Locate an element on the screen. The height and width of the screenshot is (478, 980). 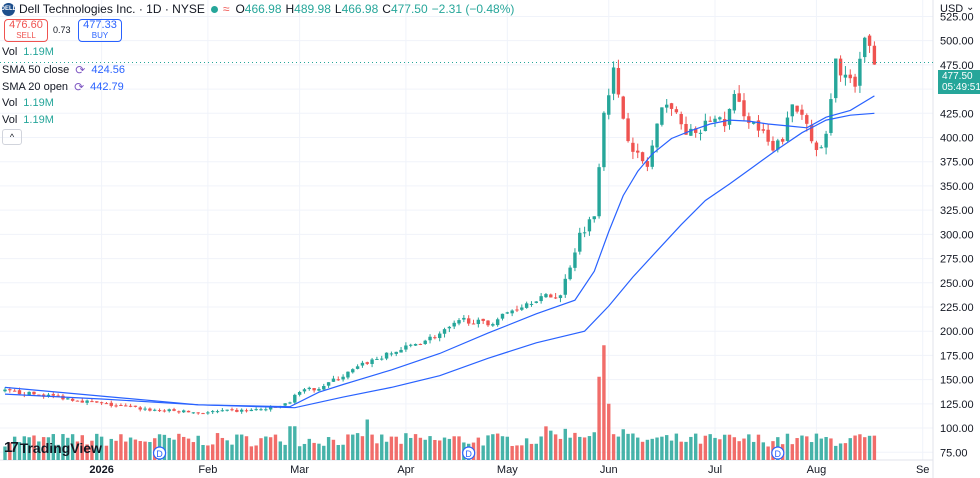
collapse-legend-button: ^ is located at coordinates (12, 137).